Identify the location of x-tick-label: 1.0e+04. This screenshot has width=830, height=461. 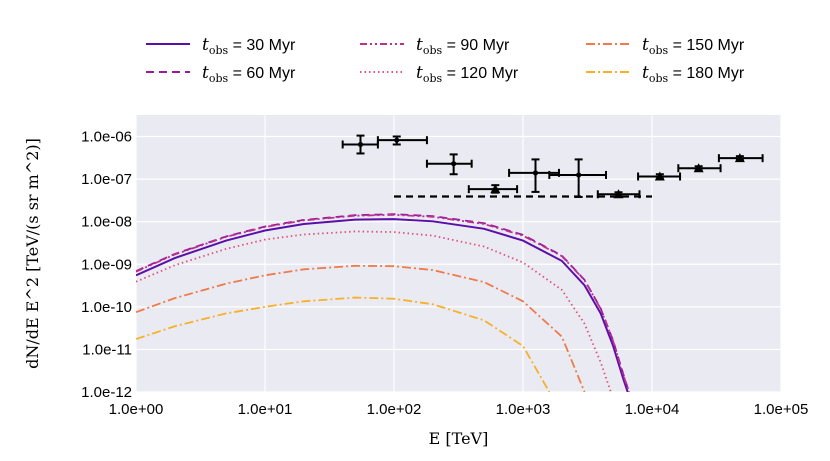
(652, 409).